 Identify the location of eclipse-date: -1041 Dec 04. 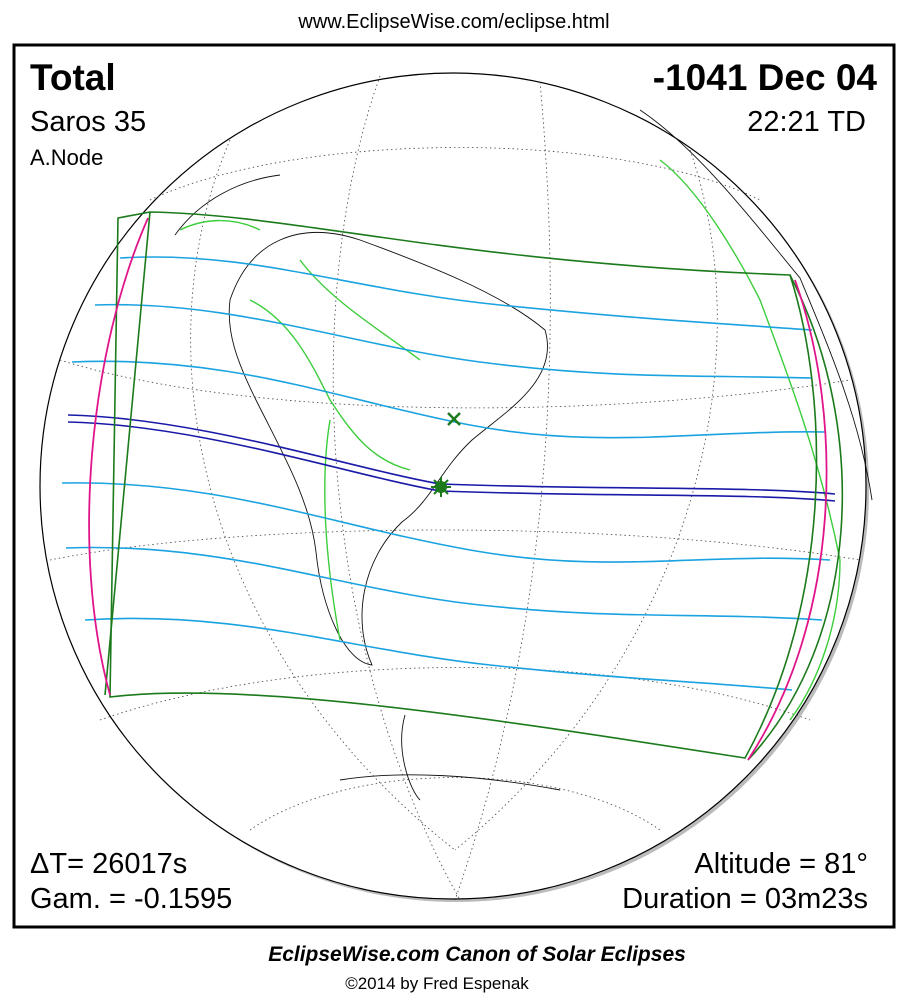
(765, 77).